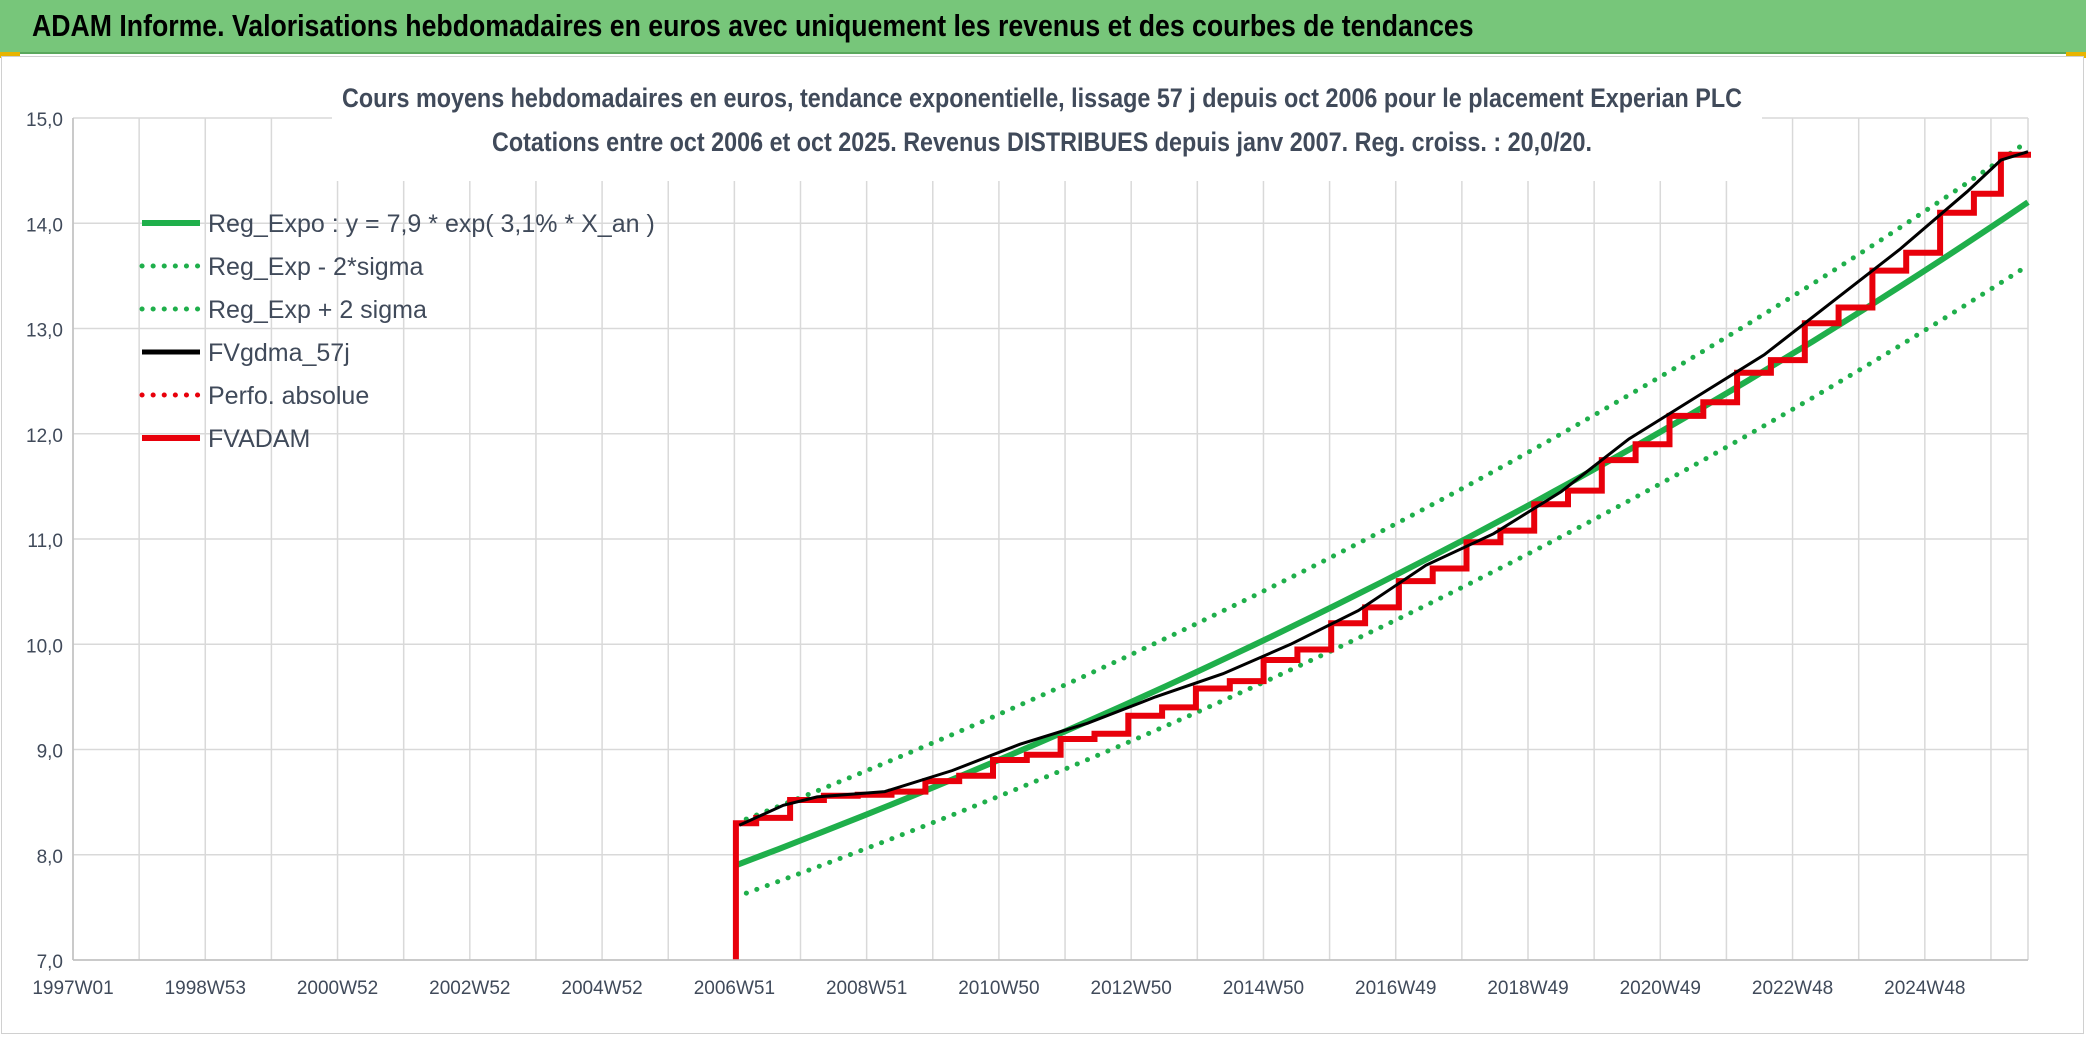 The height and width of the screenshot is (1038, 2086). I want to click on corner-mark-left, so click(10, 55).